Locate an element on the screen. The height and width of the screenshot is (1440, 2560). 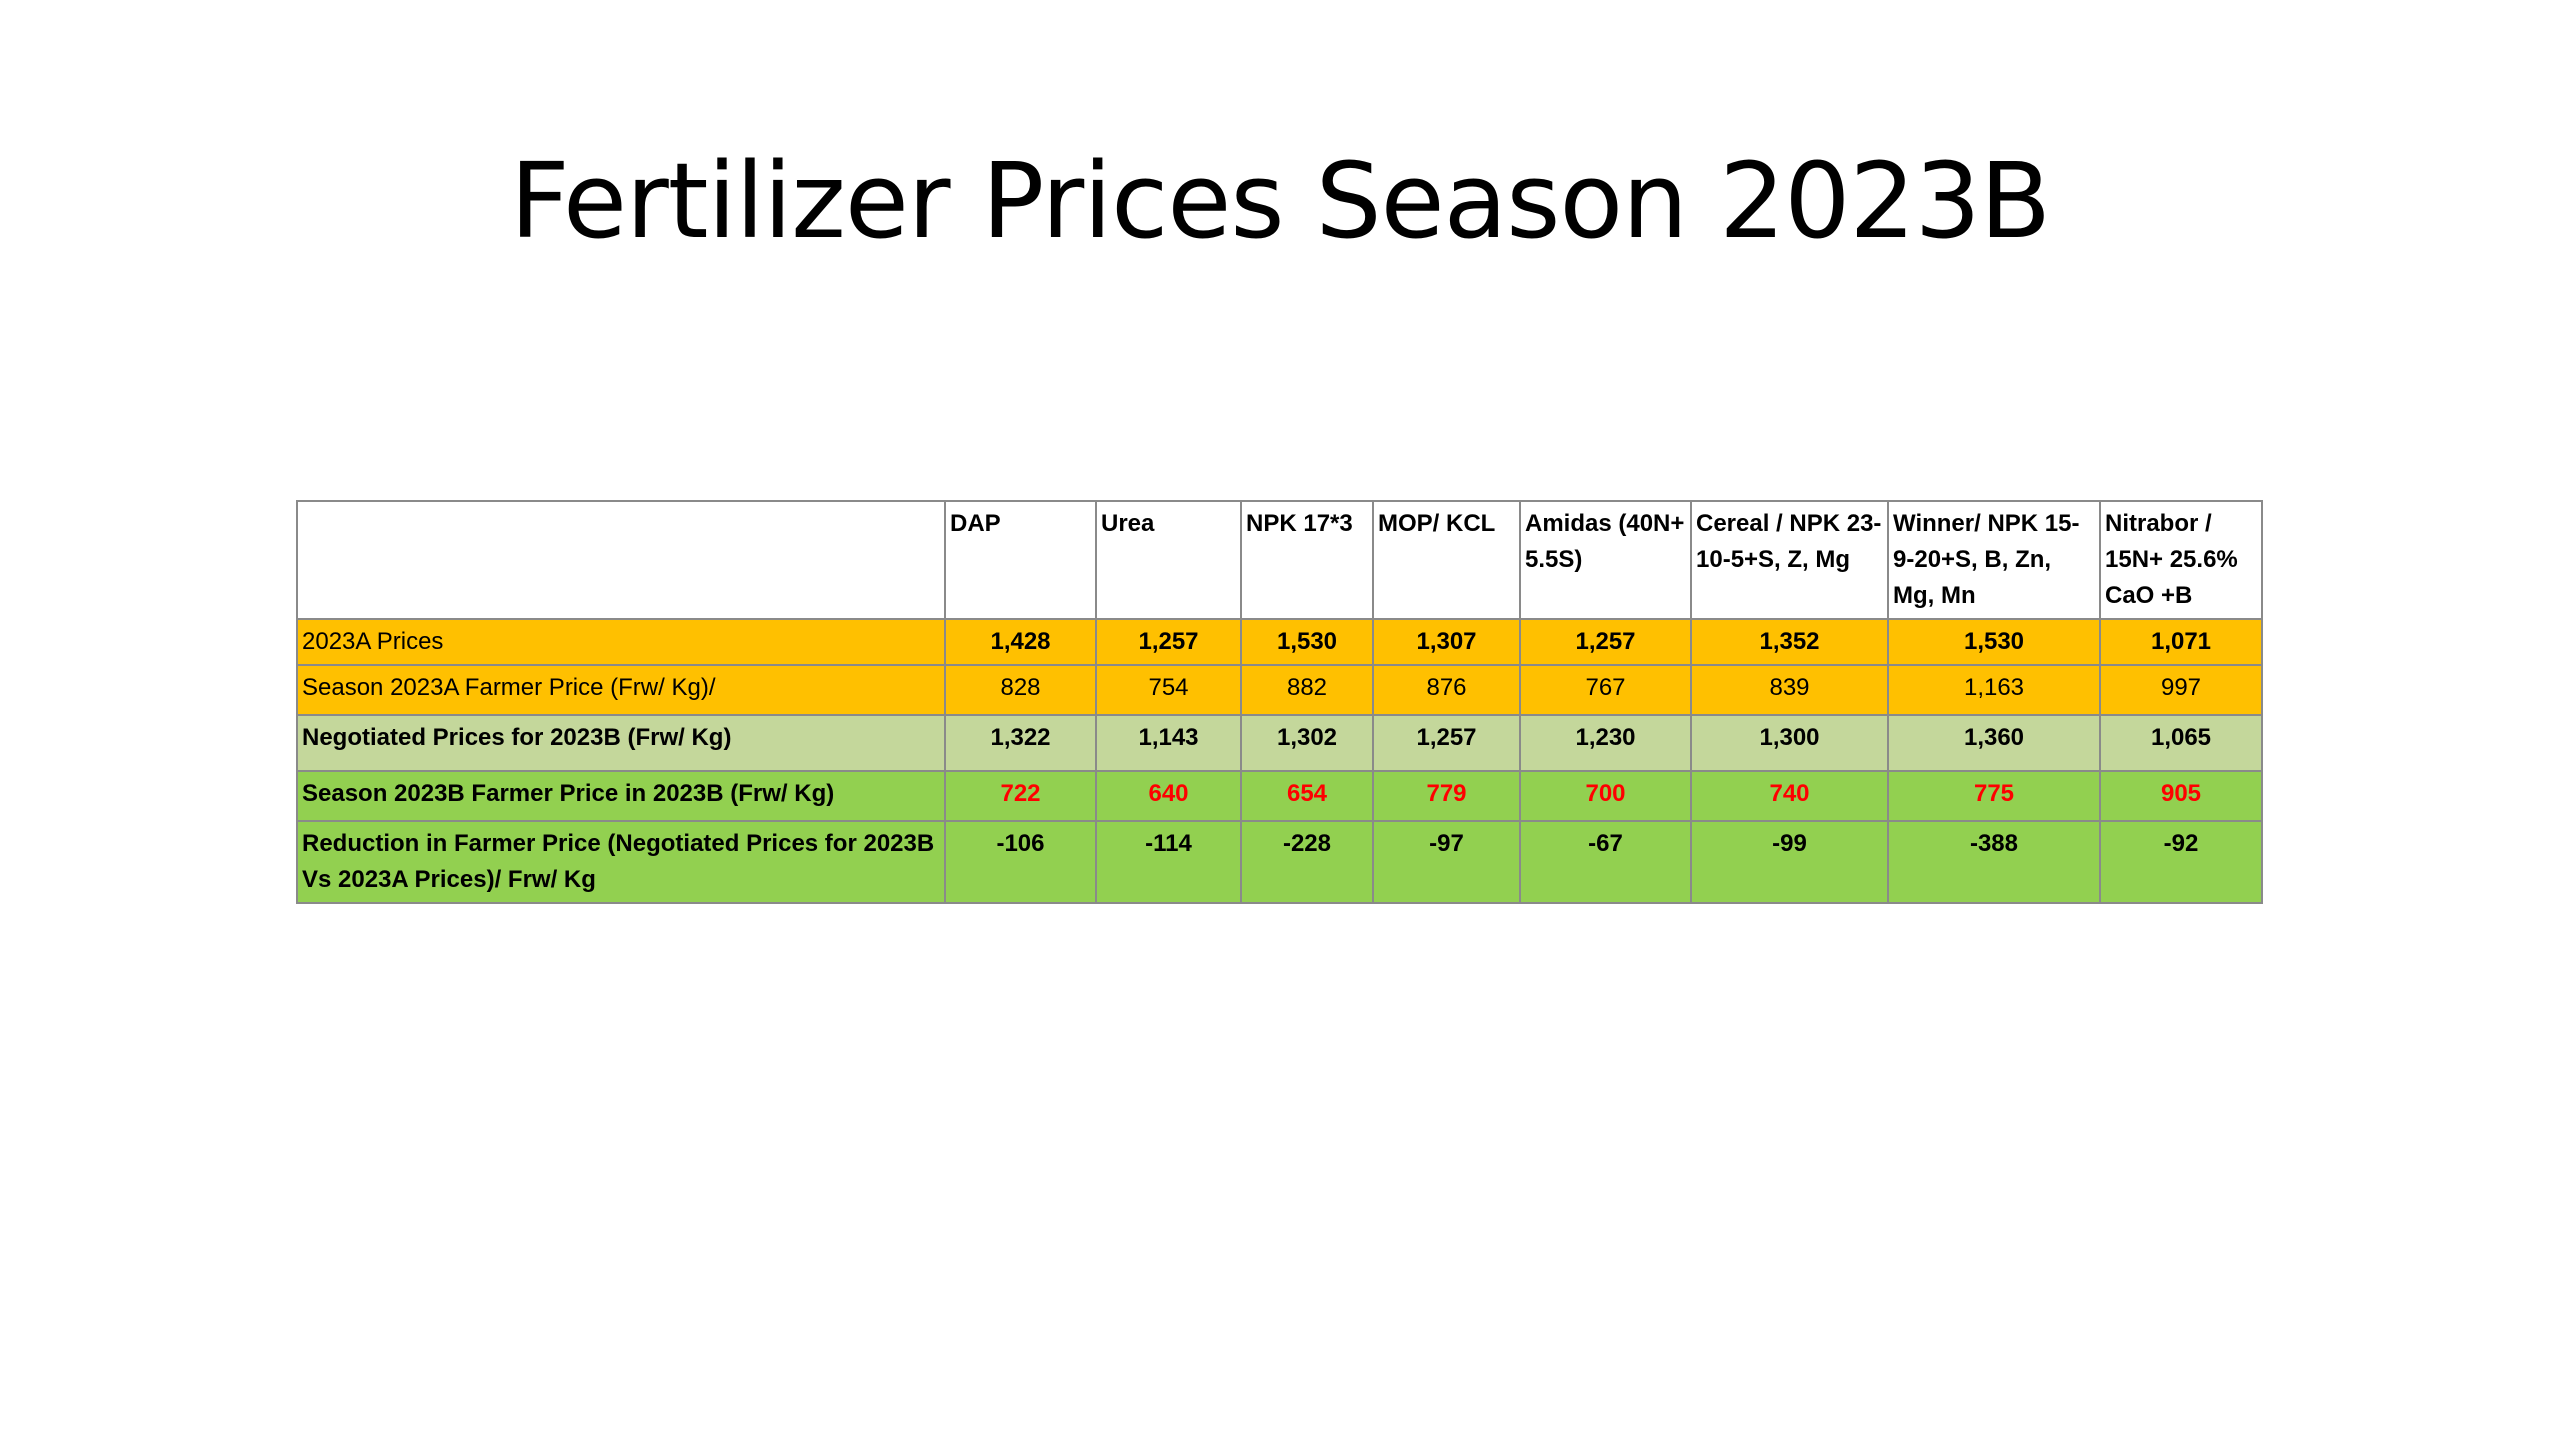
table-cell: 1,071 is located at coordinates (2181, 642).